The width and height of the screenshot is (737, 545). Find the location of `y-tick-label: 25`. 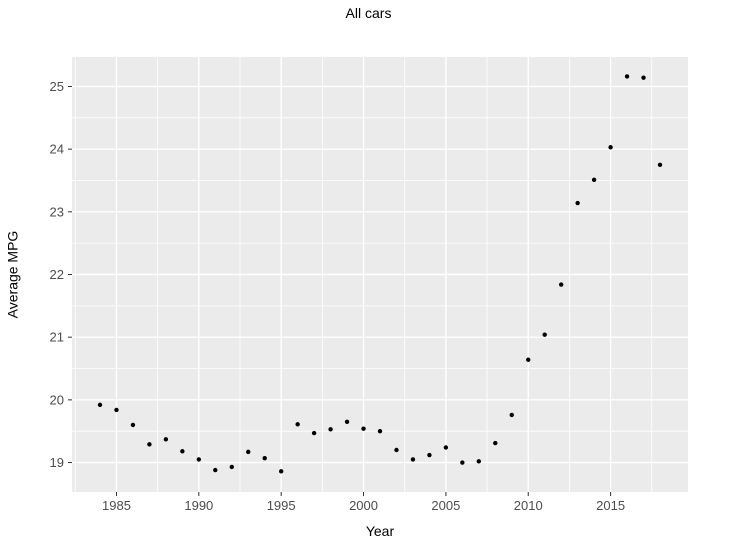

y-tick-label: 25 is located at coordinates (57, 86).